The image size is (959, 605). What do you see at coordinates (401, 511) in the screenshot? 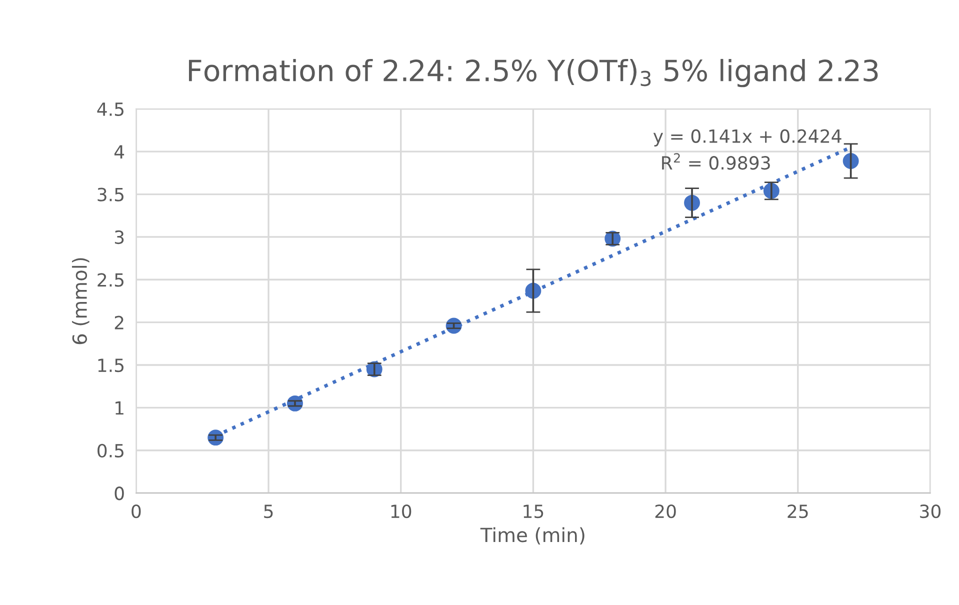
I see `x-tick-label: 10` at bounding box center [401, 511].